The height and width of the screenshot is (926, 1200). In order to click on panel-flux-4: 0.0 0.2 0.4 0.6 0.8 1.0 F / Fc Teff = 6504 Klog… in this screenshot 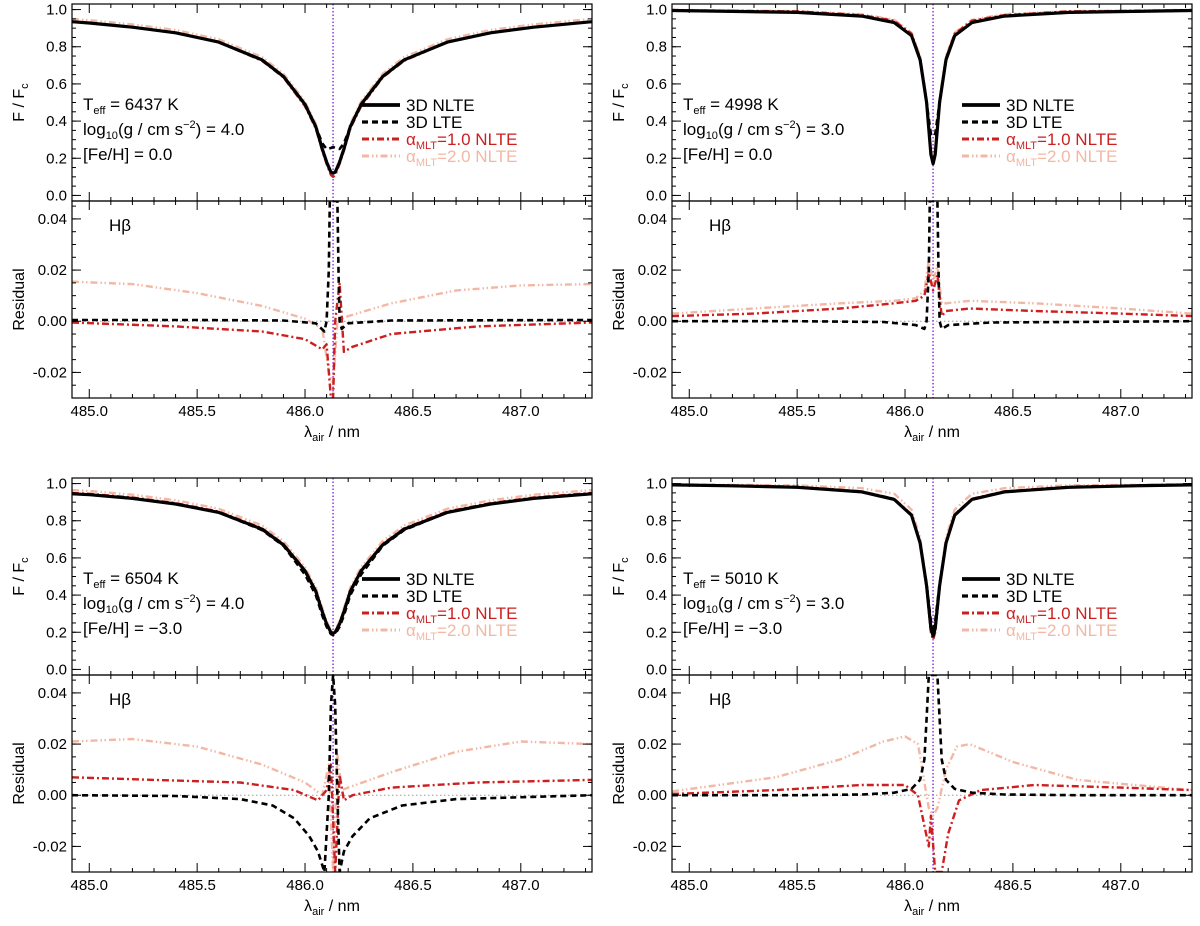, I will do `click(302, 577)`.